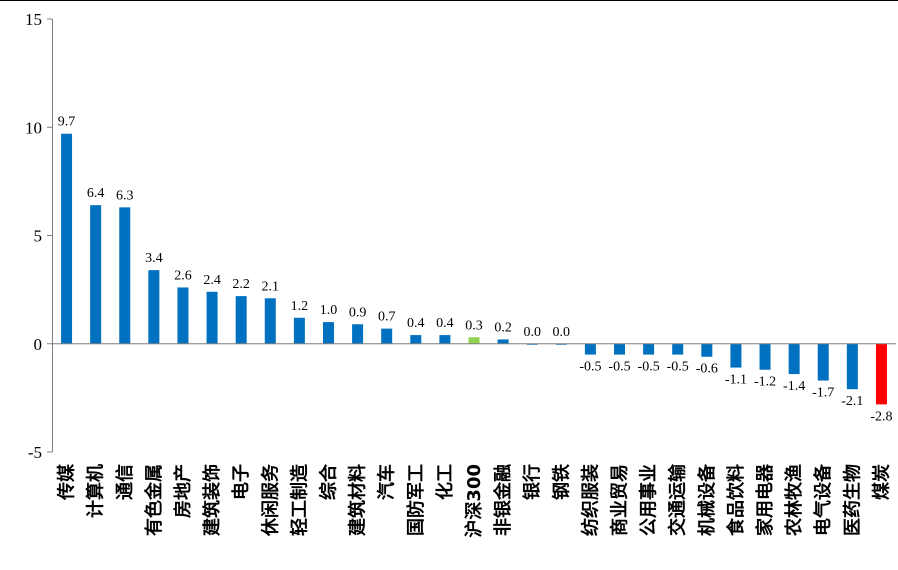 The height and width of the screenshot is (570, 898). Describe the element at coordinates (765, 499) in the screenshot. I see `x-tick-label: 家用电器` at that location.